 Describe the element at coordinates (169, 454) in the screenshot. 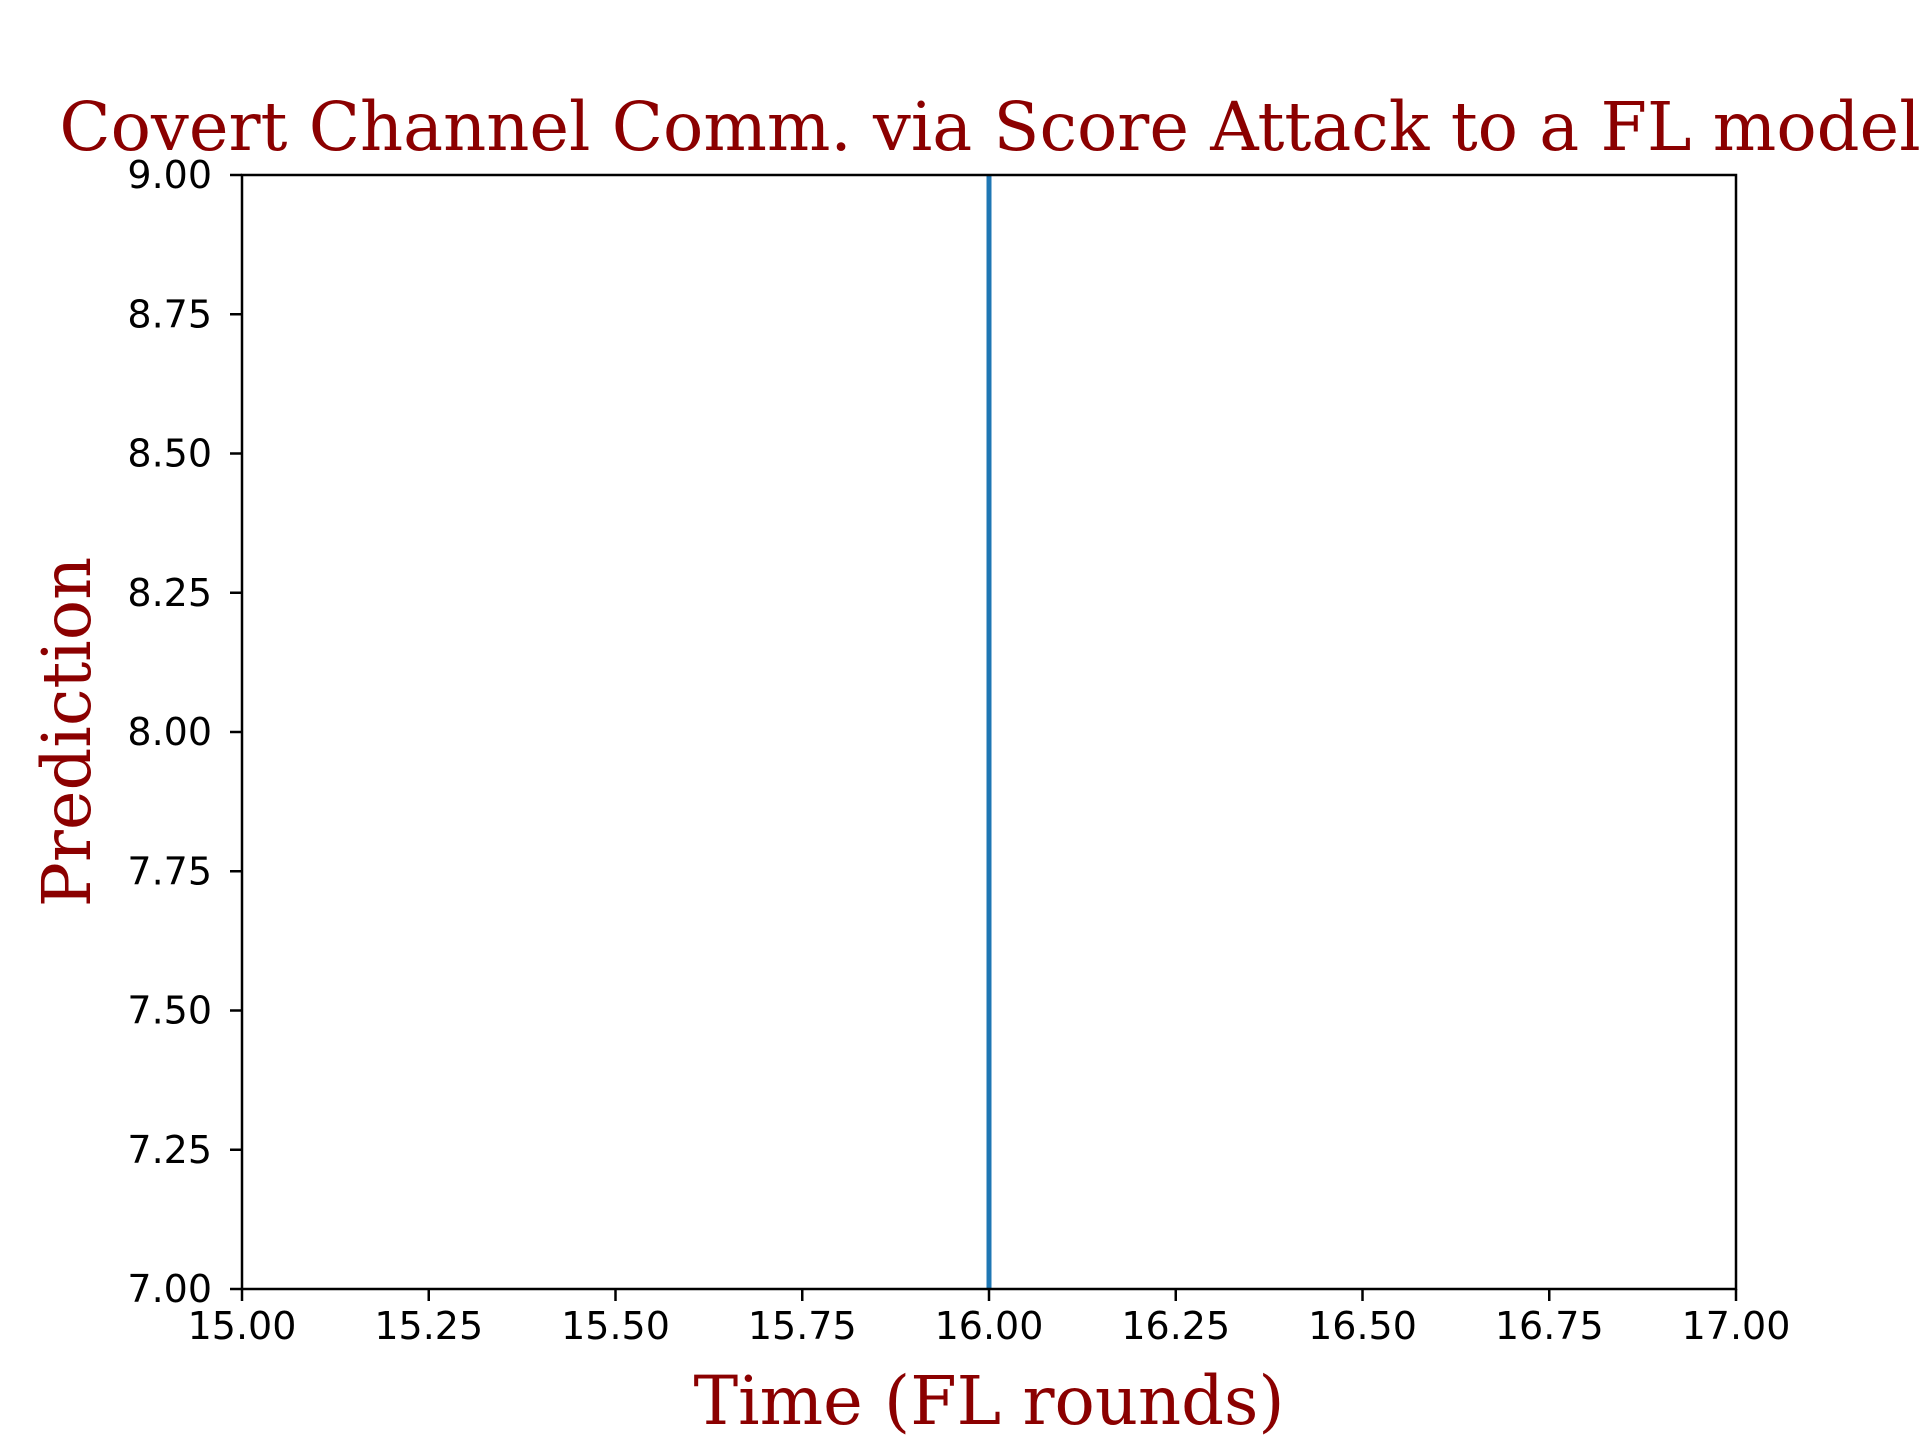

I see `y-tick-label: 8.50` at that location.